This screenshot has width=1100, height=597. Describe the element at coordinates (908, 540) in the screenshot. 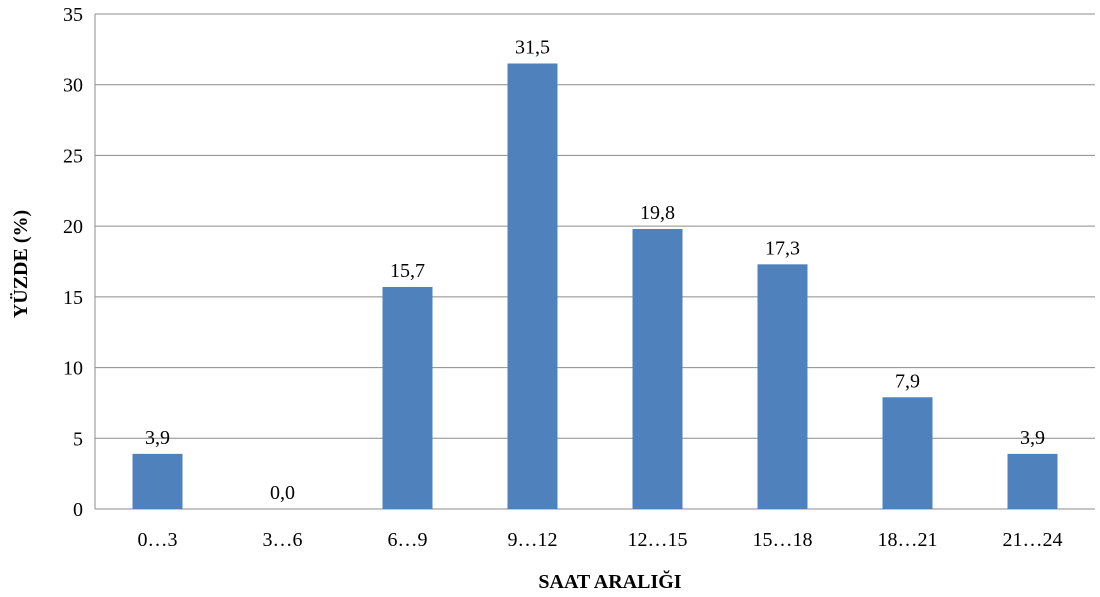

I see `x-tick-label: 18…21` at that location.